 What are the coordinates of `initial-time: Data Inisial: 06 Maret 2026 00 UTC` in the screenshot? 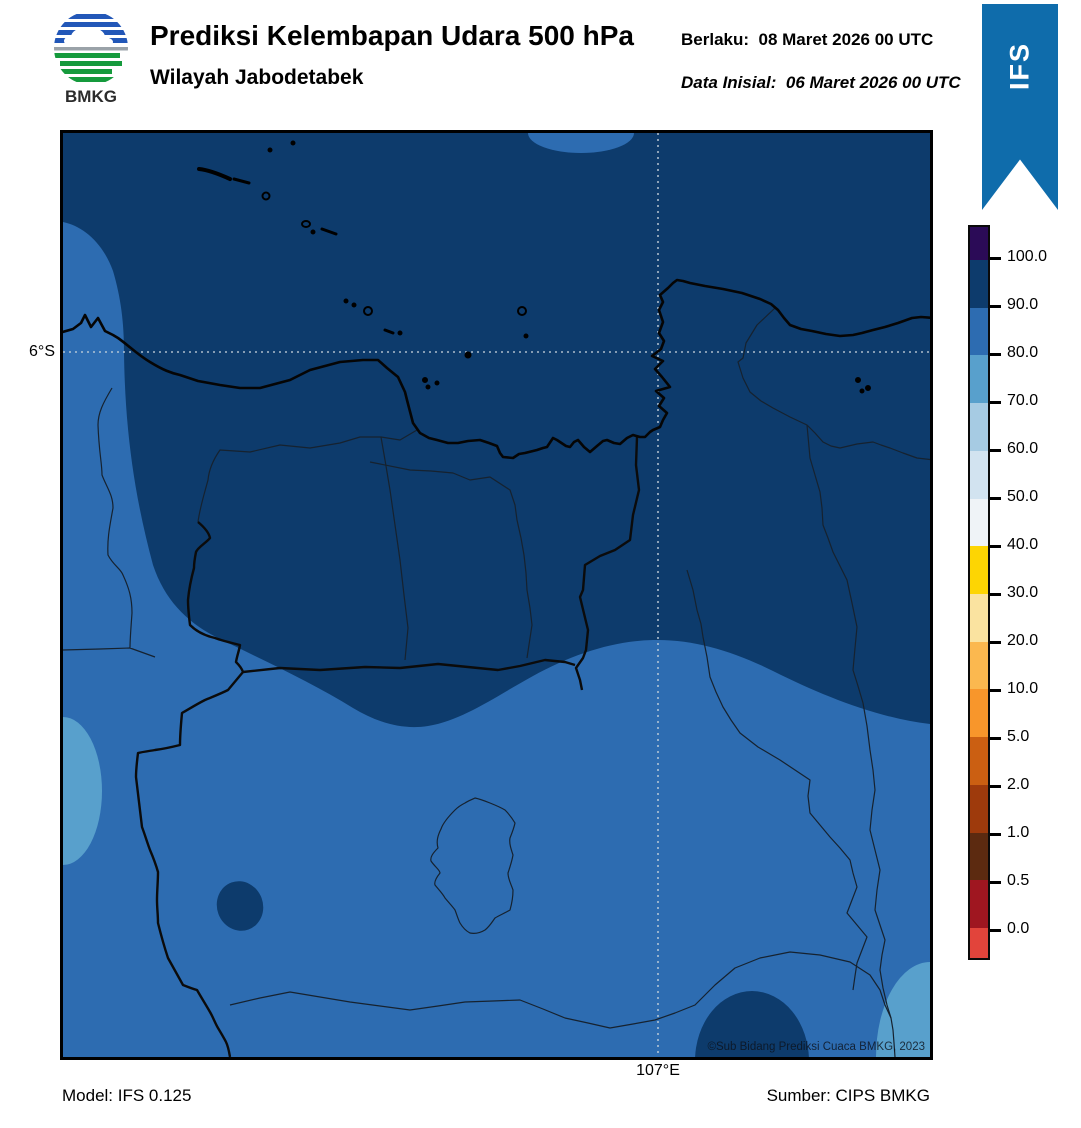 It's located at (881, 83).